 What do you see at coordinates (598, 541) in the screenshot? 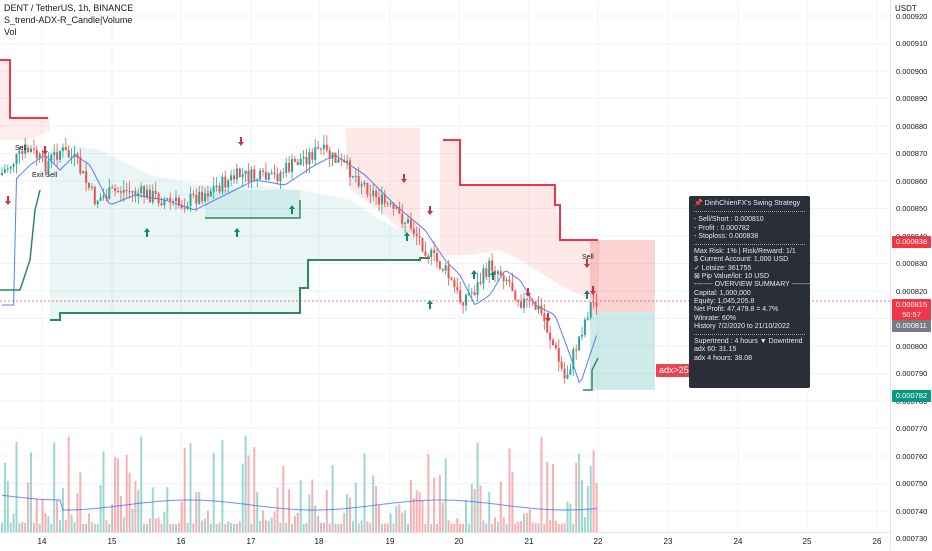
I see `date-tick: 22` at bounding box center [598, 541].